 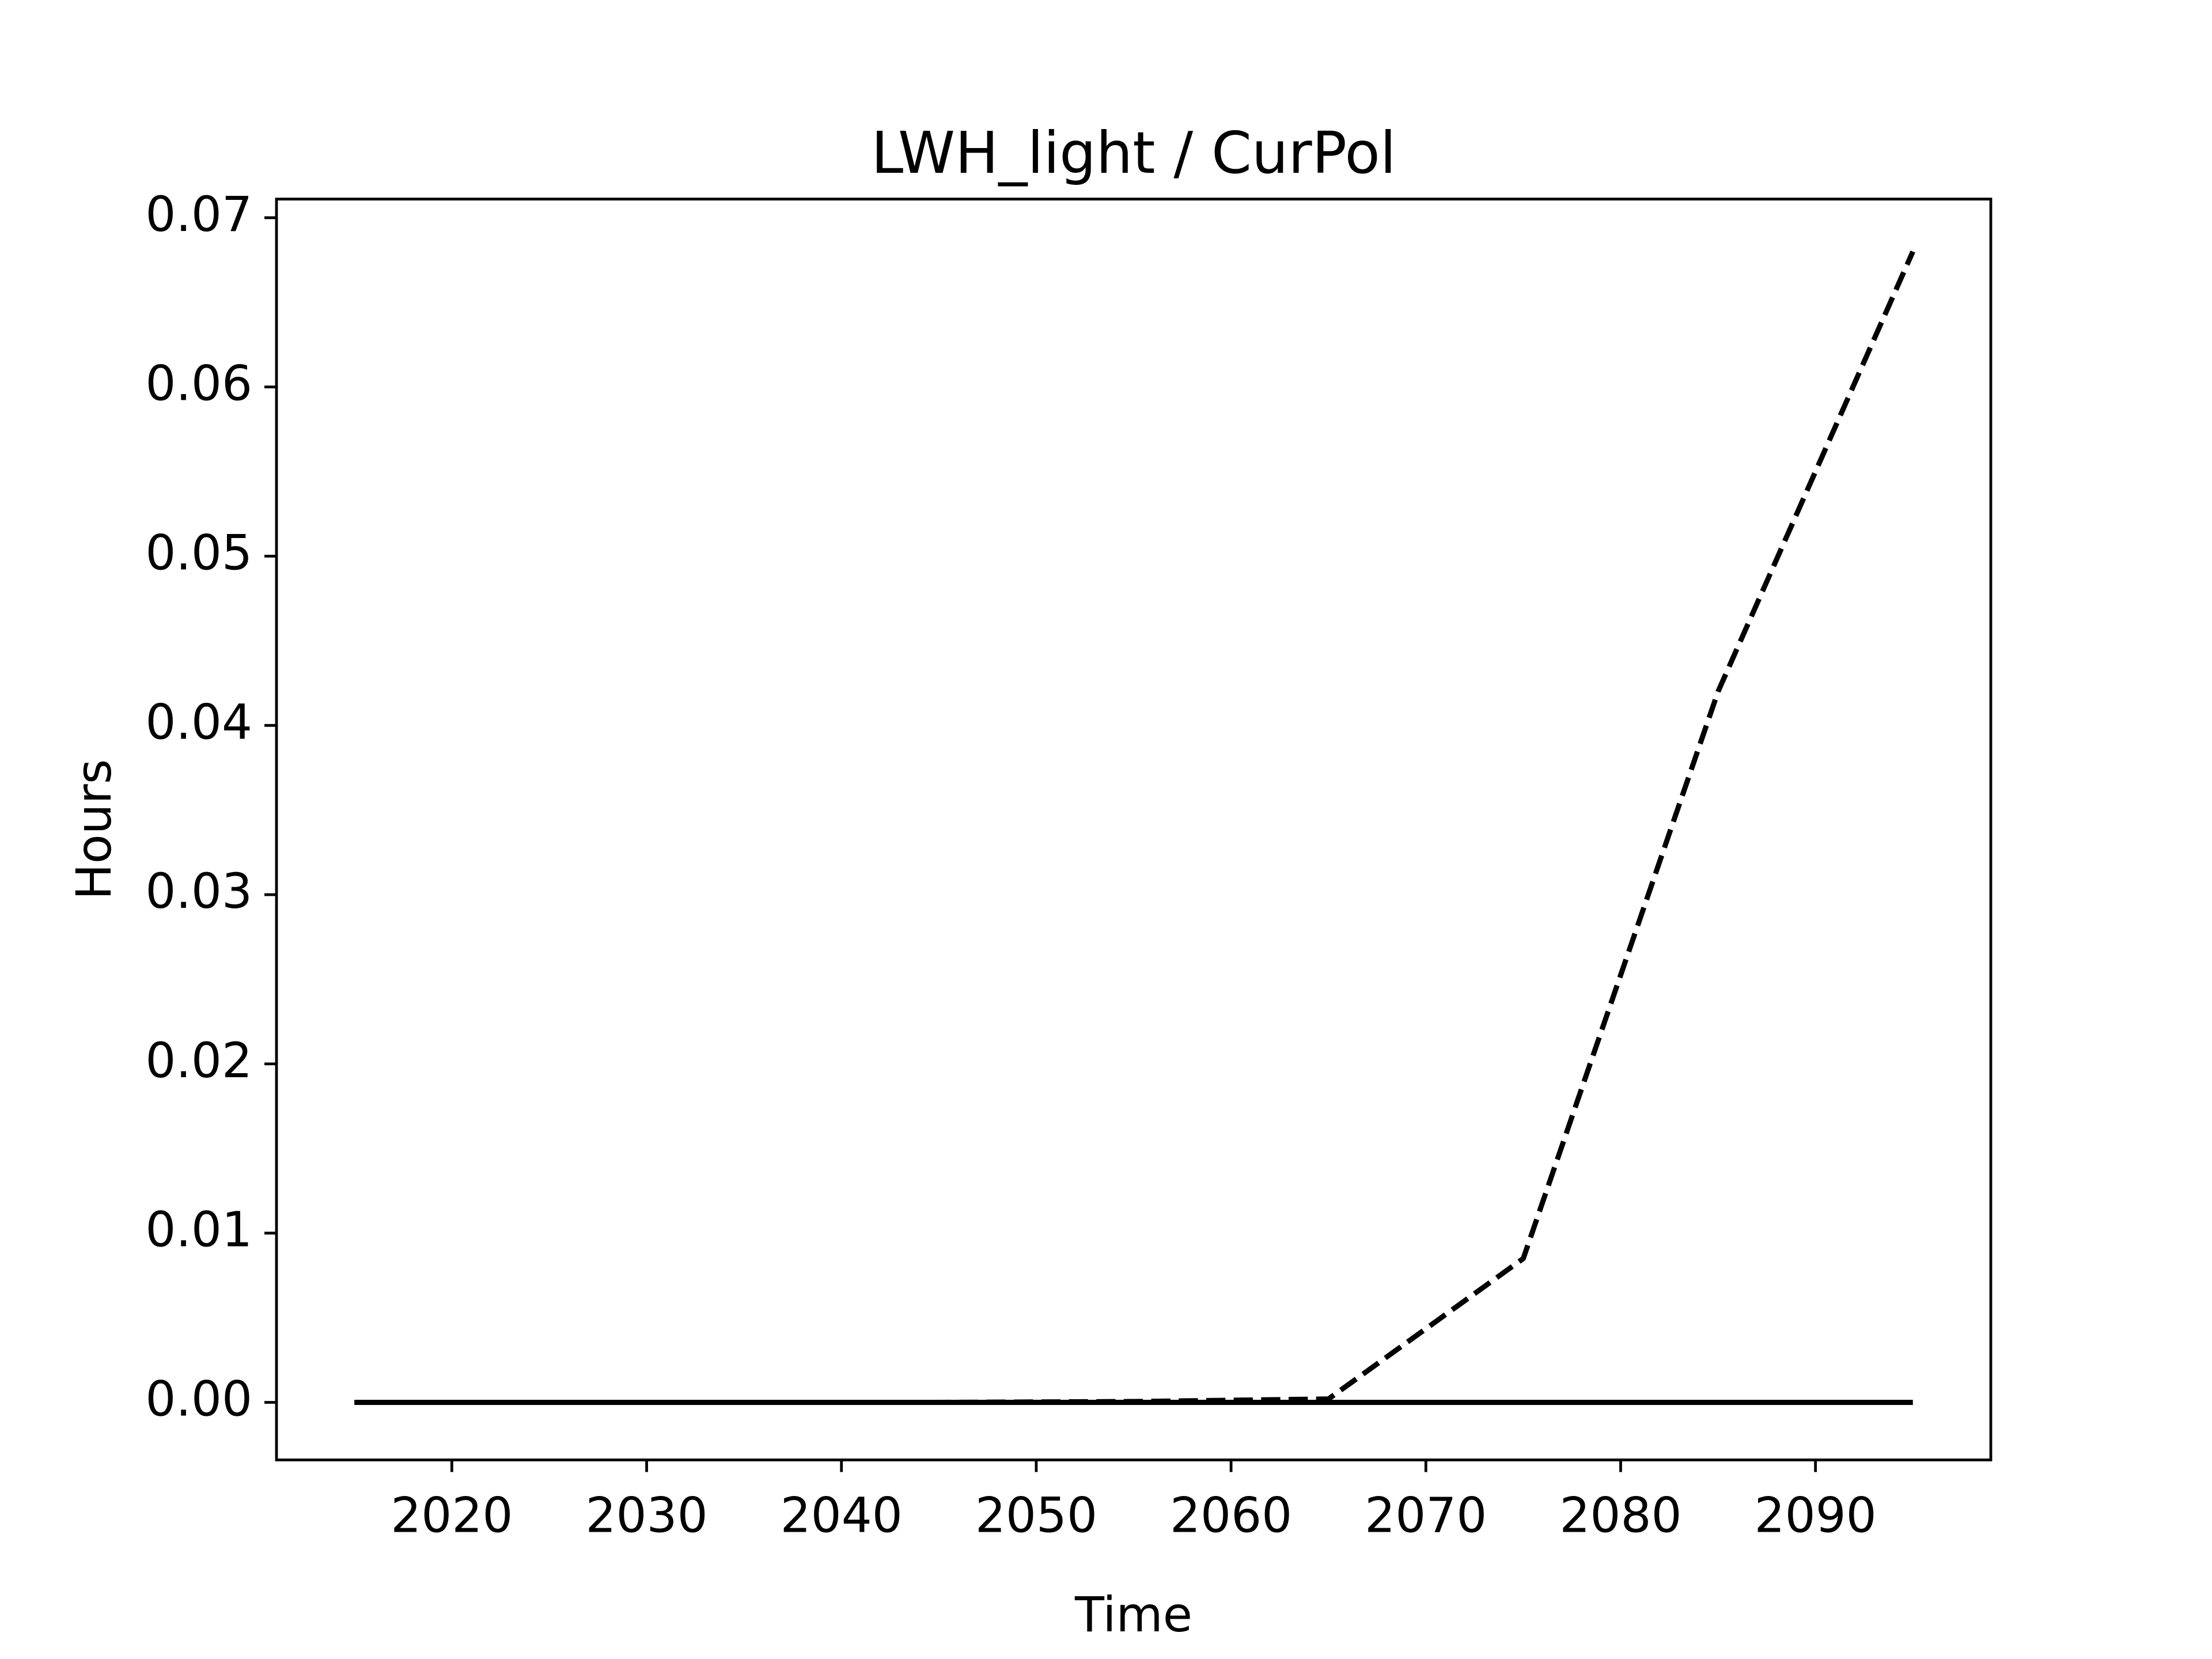 What do you see at coordinates (1036, 1515) in the screenshot?
I see `x-tick-label: 2050` at bounding box center [1036, 1515].